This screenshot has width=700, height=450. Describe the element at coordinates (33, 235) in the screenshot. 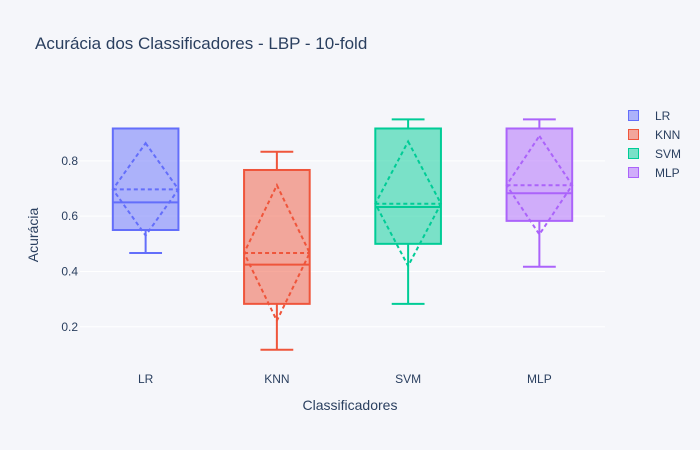

I see `y-axis-title: Acurácia` at that location.